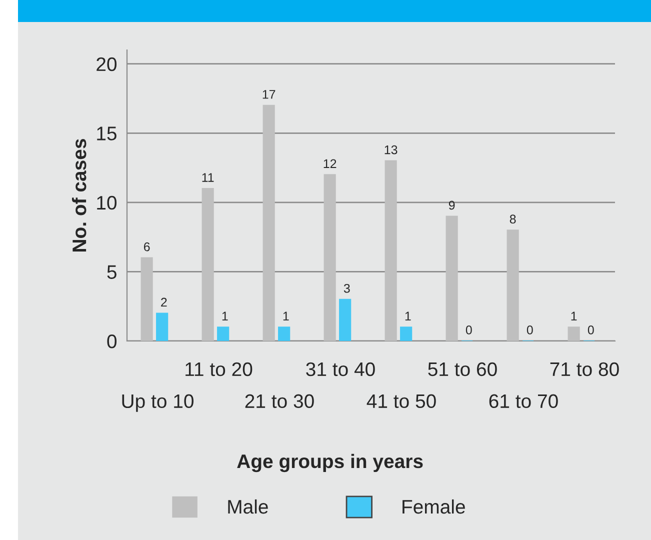 The image size is (651, 540). What do you see at coordinates (462, 369) in the screenshot?
I see `x-tick-label: 51 to 60` at bounding box center [462, 369].